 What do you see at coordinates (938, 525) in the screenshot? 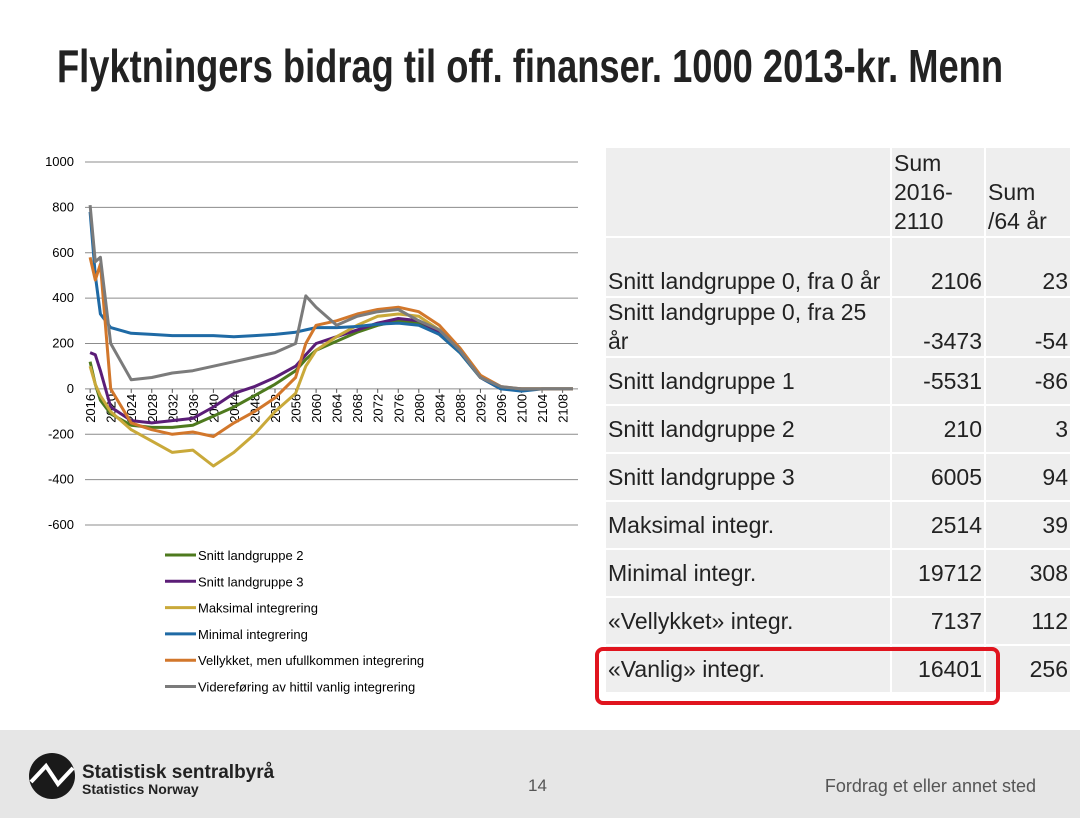
I see `number-cell: 2514` at bounding box center [938, 525].